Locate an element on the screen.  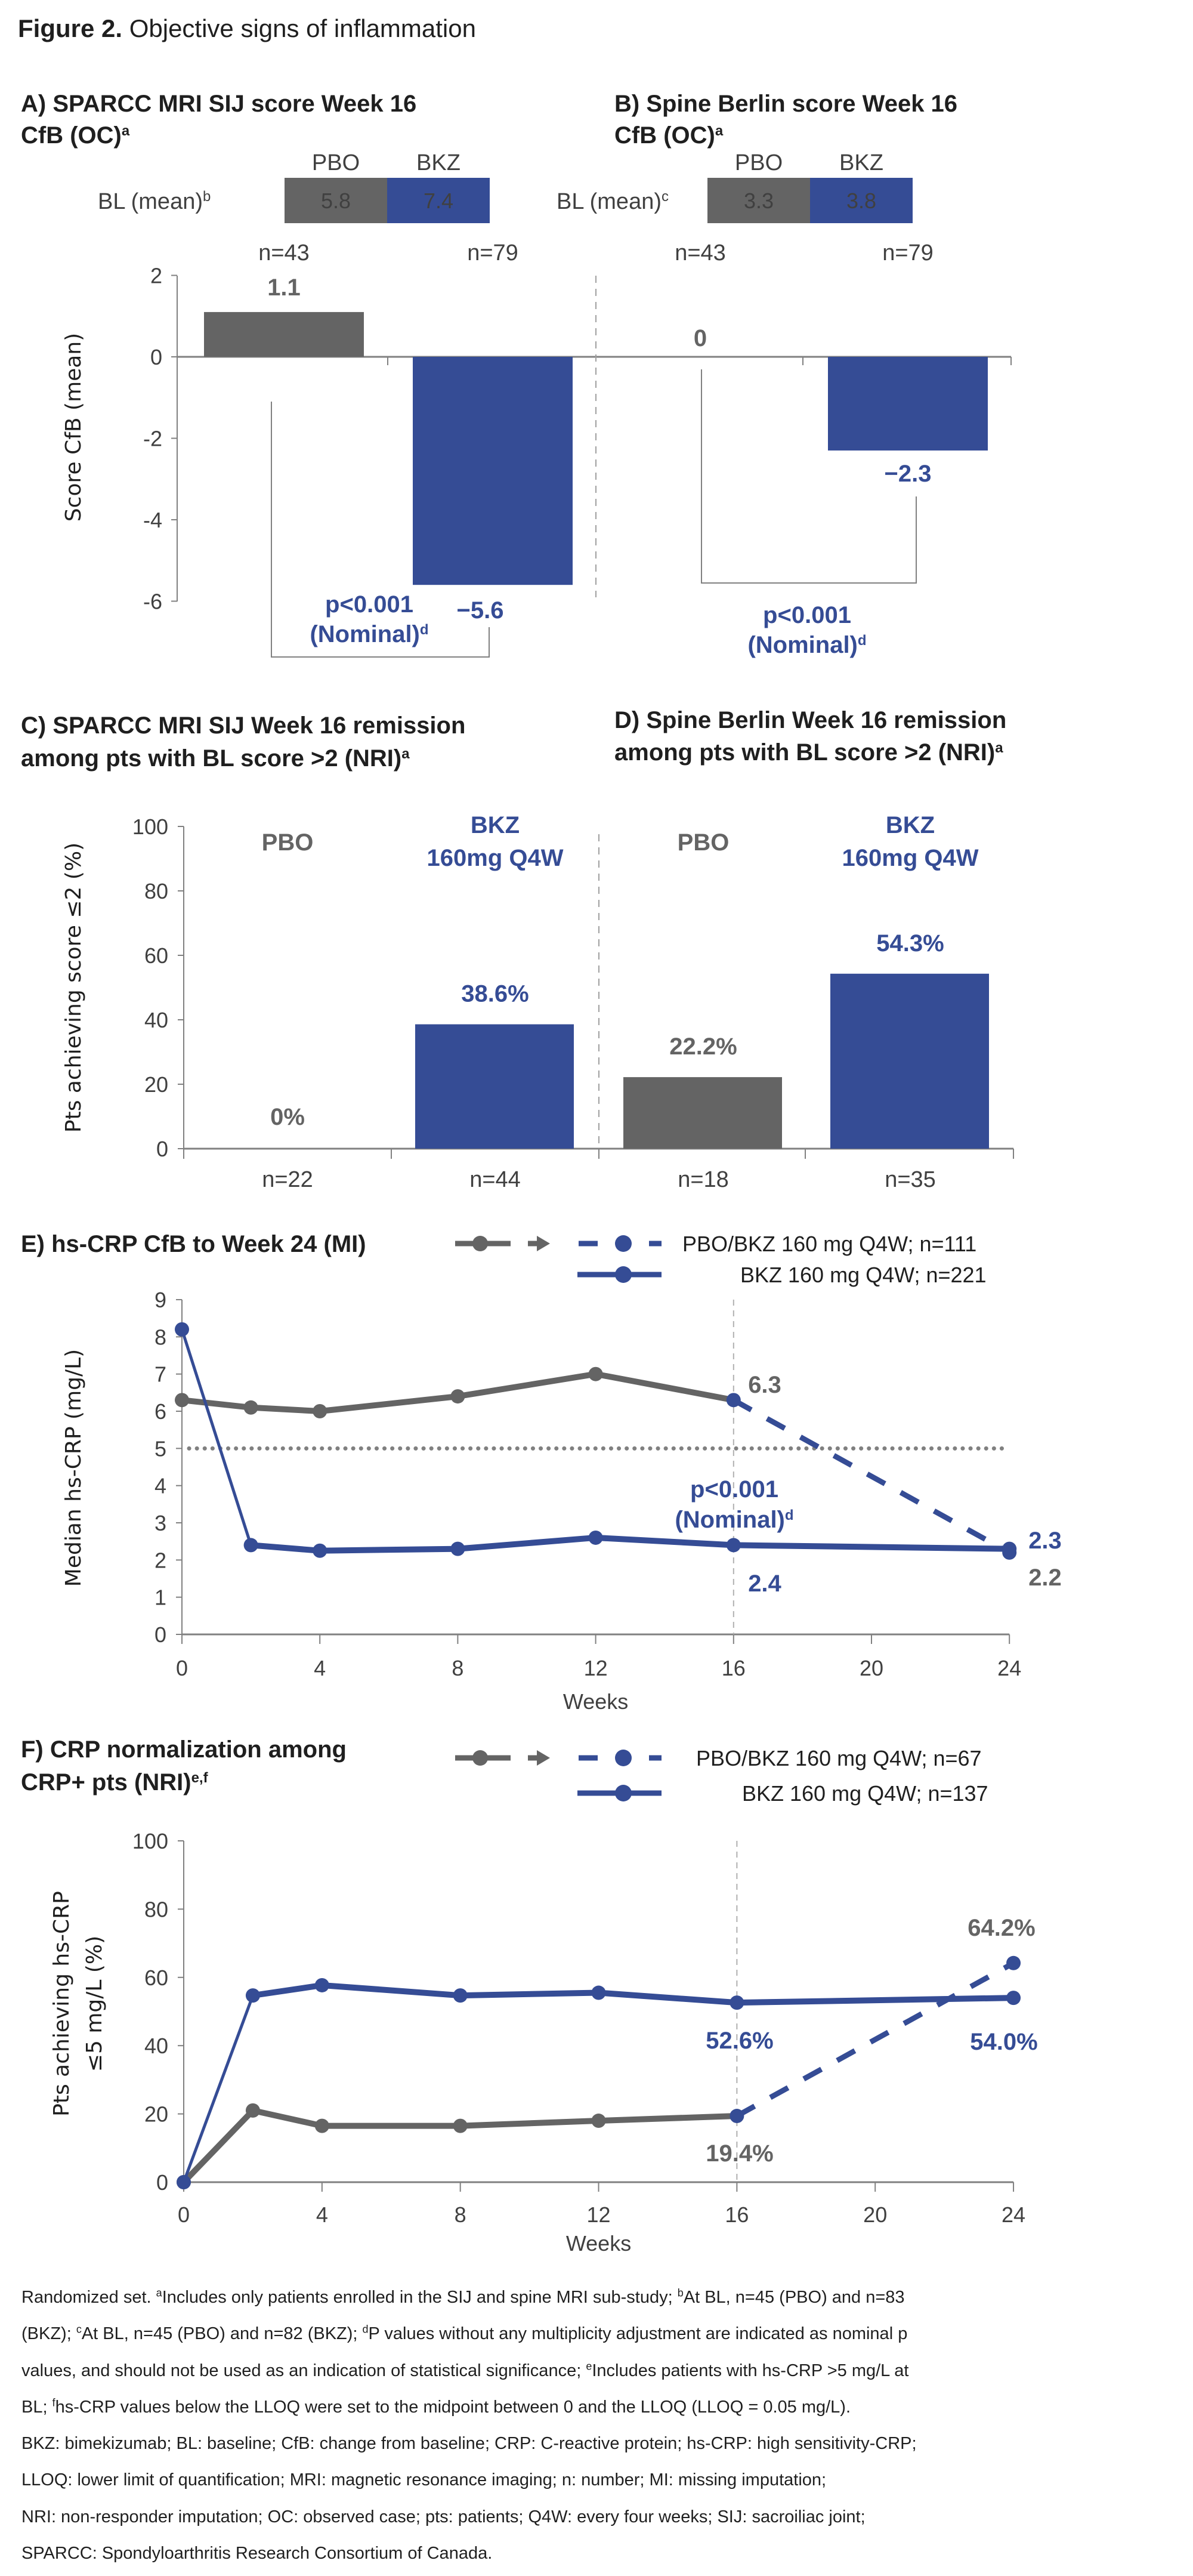
legend-bkz-marker is located at coordinates (623, 1274).